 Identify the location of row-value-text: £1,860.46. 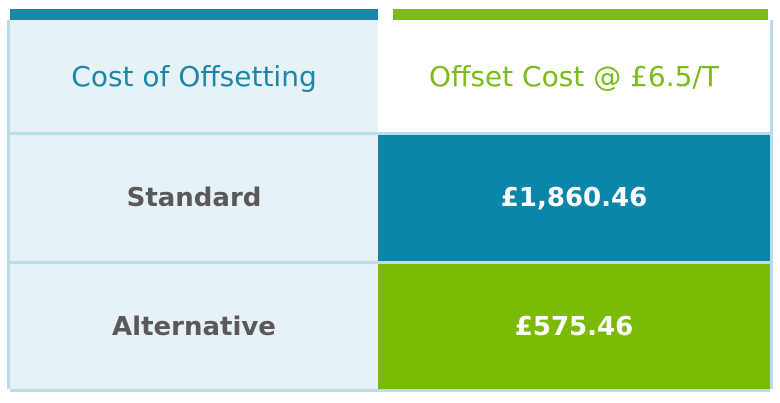
(574, 198).